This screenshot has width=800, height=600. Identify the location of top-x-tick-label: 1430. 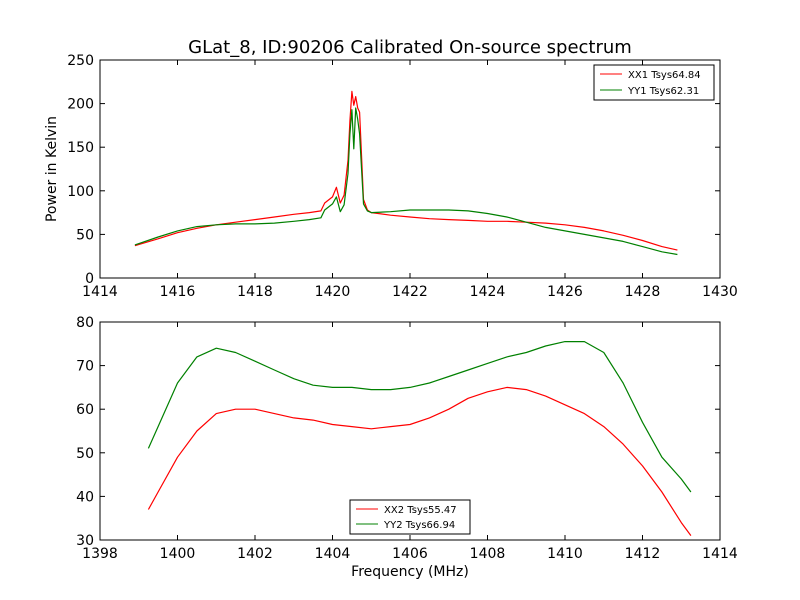
(720, 292).